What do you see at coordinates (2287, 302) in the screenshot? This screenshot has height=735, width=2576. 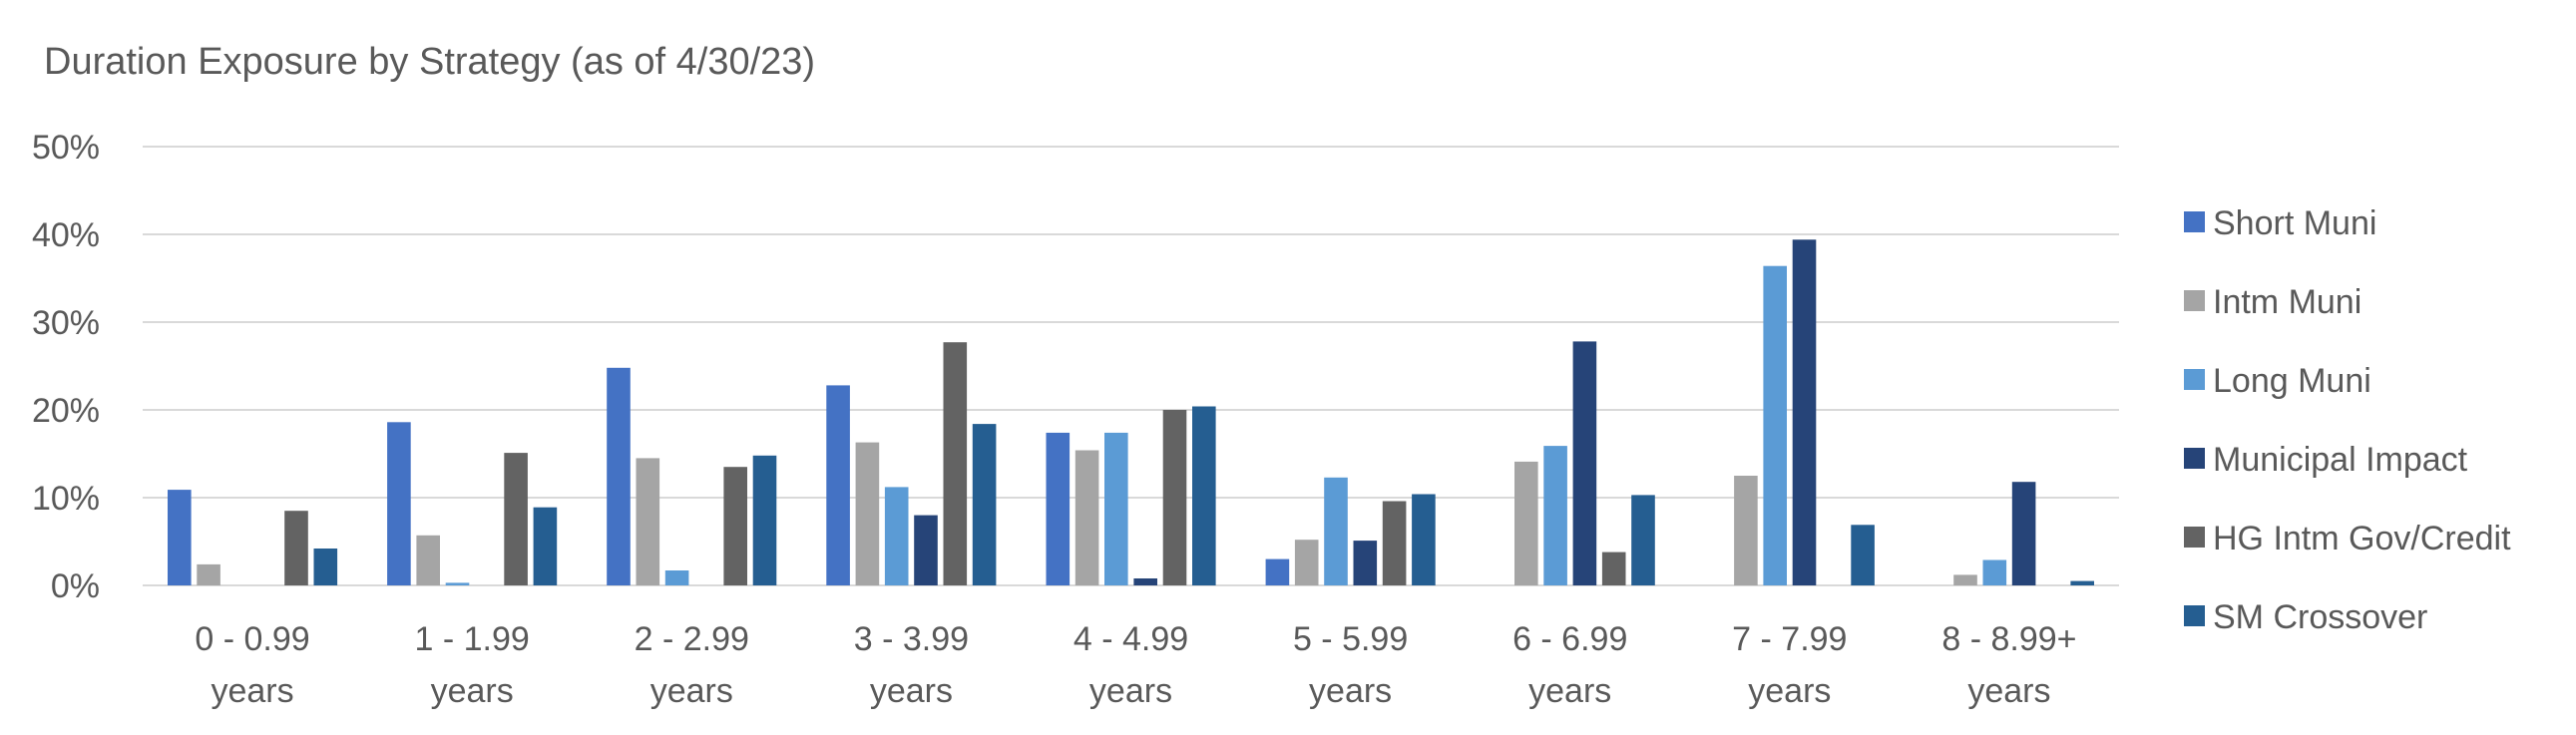 I see `legend-label: Intm Muni` at bounding box center [2287, 302].